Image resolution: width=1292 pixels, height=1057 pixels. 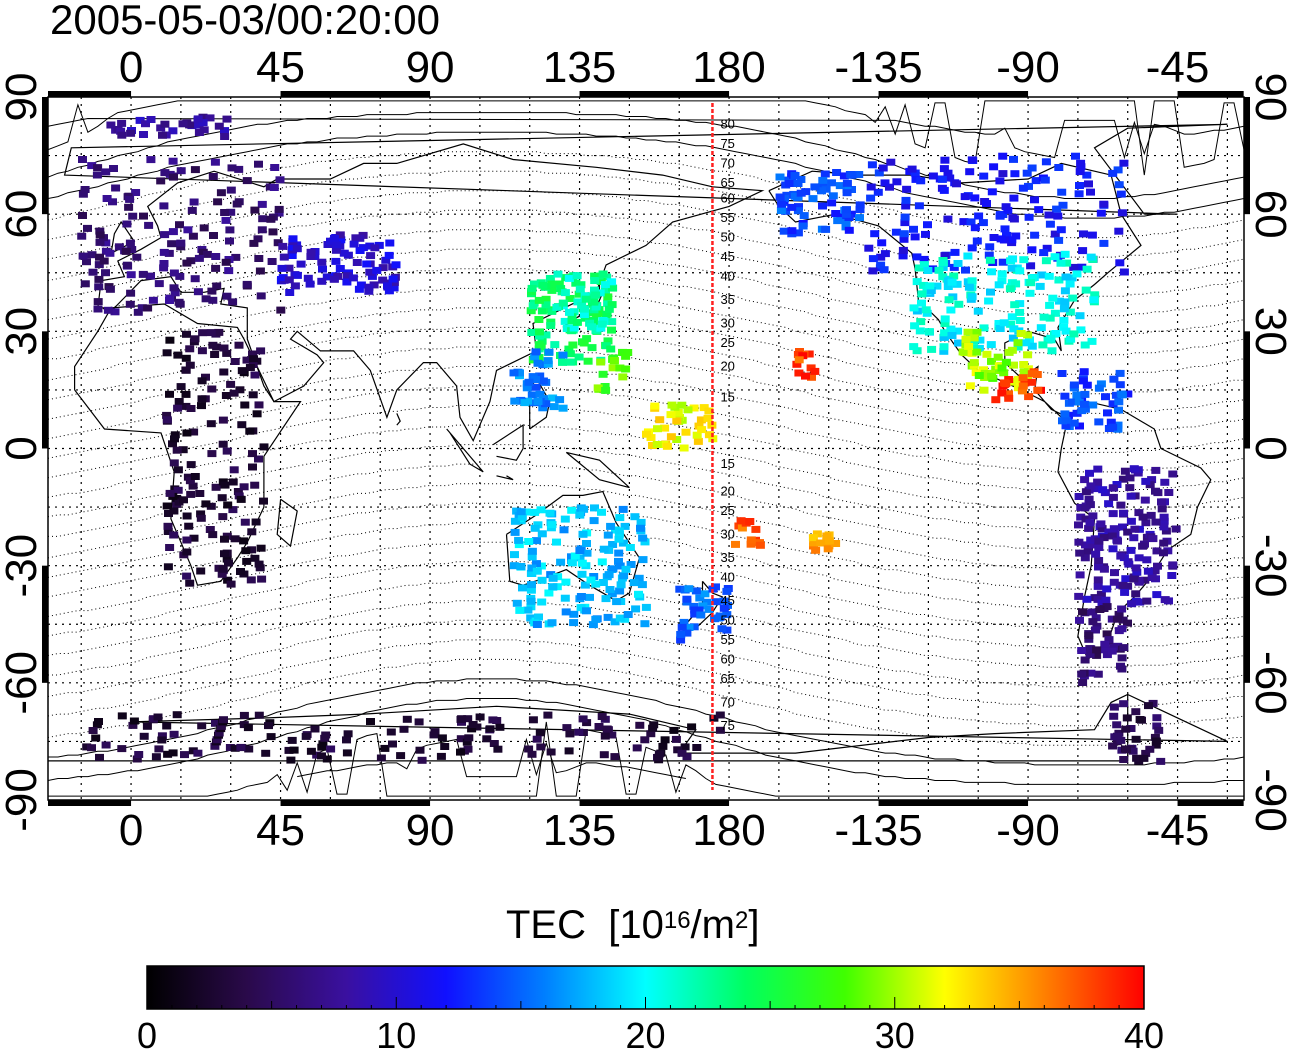 I want to click on contour-label: 55, so click(x=727, y=217).